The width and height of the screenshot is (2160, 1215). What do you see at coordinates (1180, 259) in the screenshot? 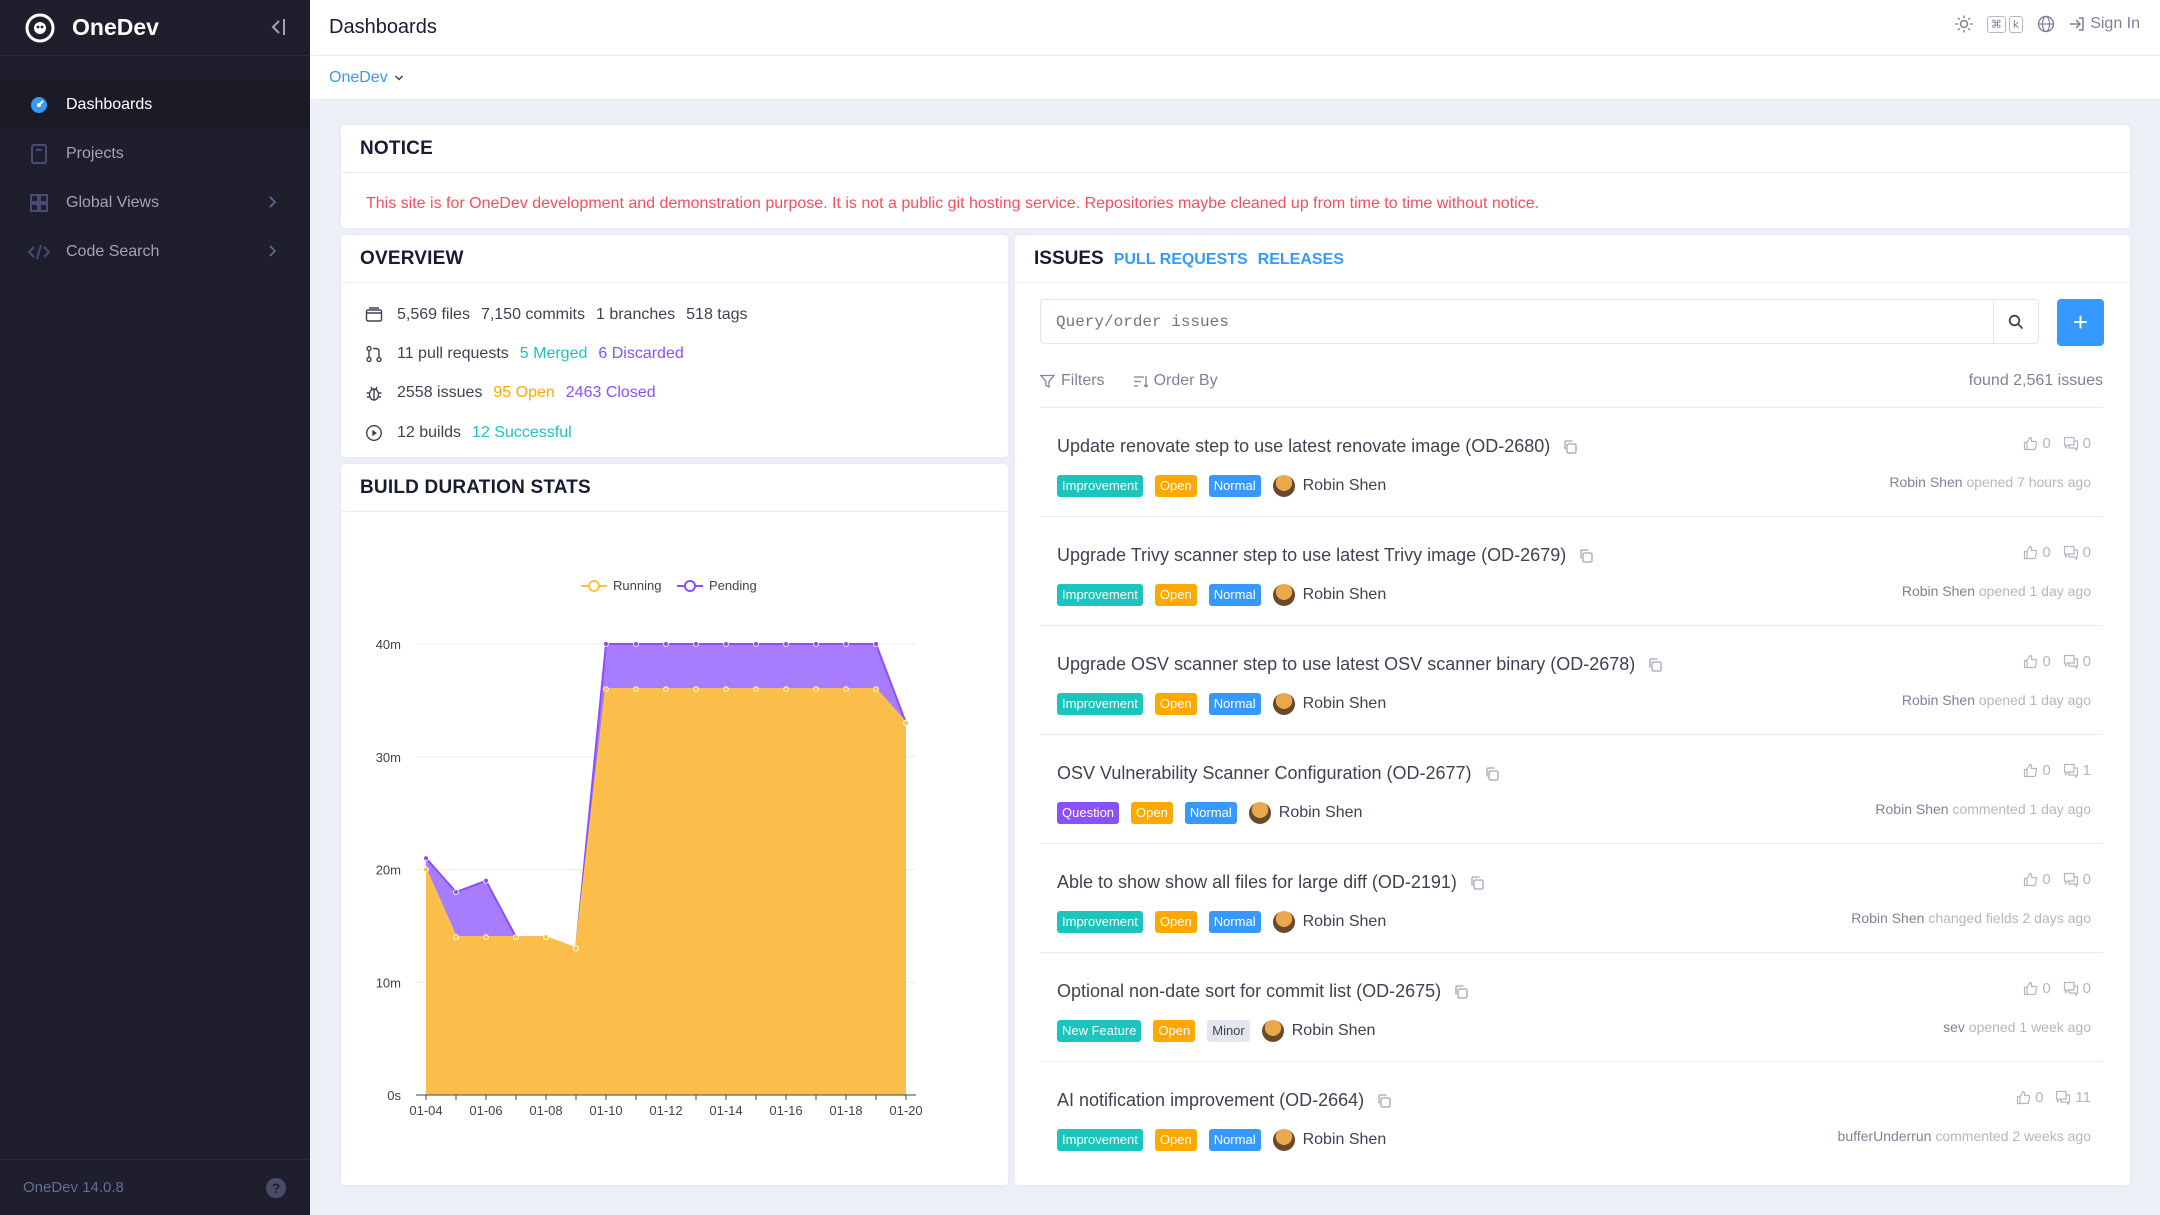
I see `tab-pull-requests: PULL REQUESTS` at bounding box center [1180, 259].